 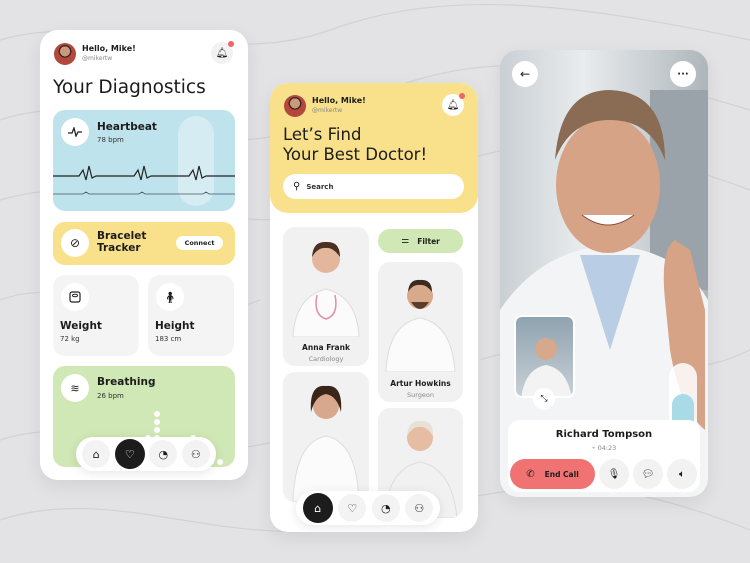 I want to click on height-value: 183 cm, so click(x=168, y=339).